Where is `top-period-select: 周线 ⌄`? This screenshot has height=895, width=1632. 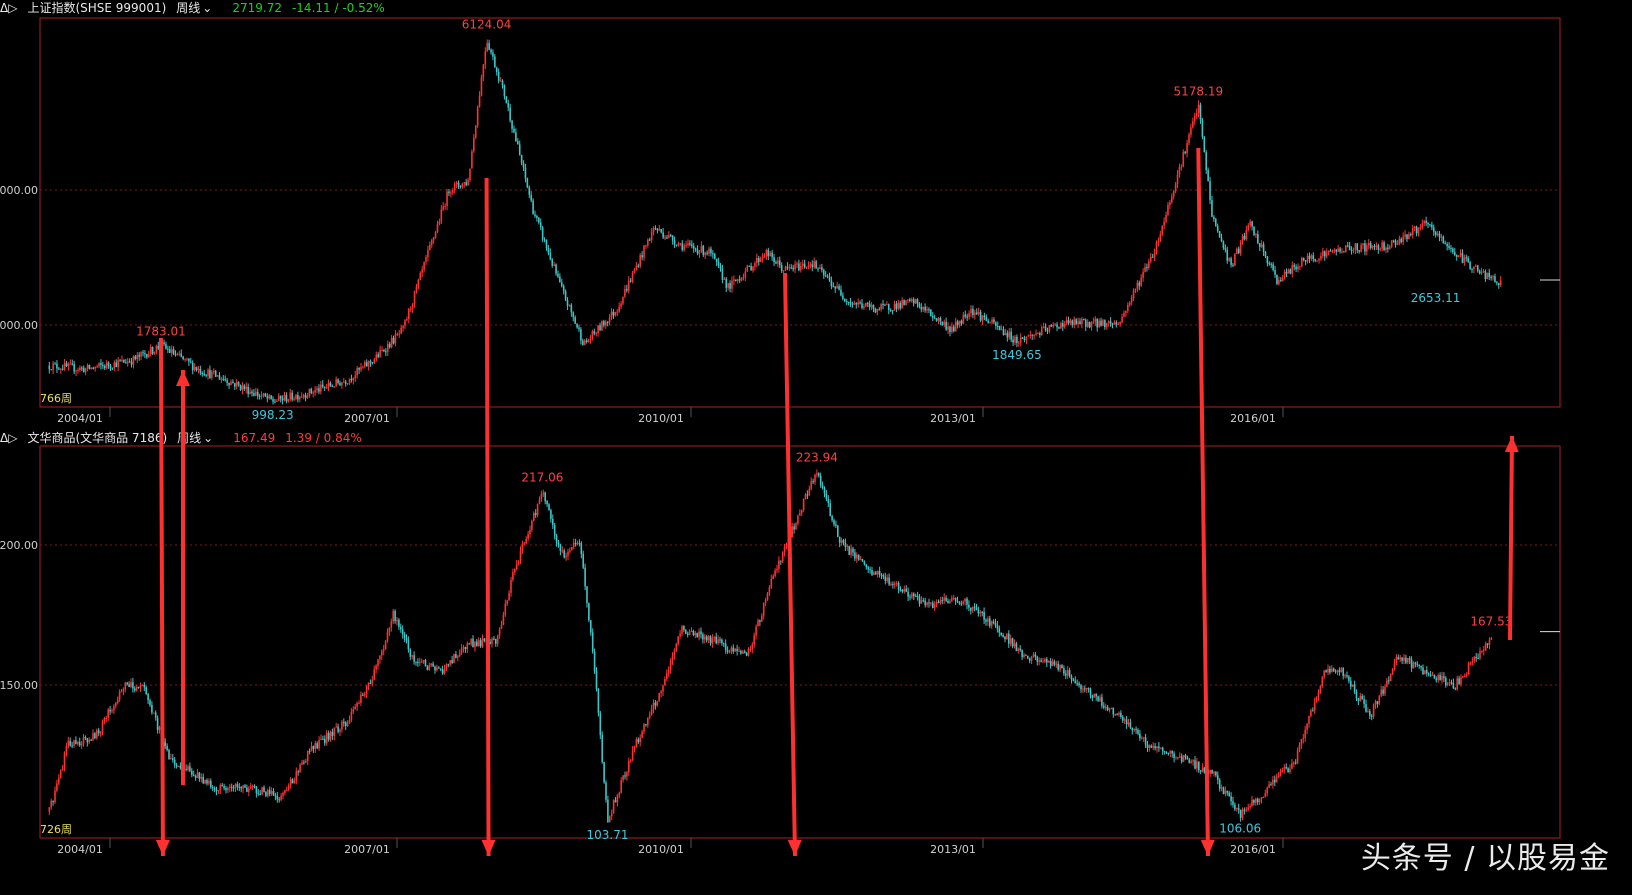
top-period-select: 周线 ⌄ is located at coordinates (199, 8).